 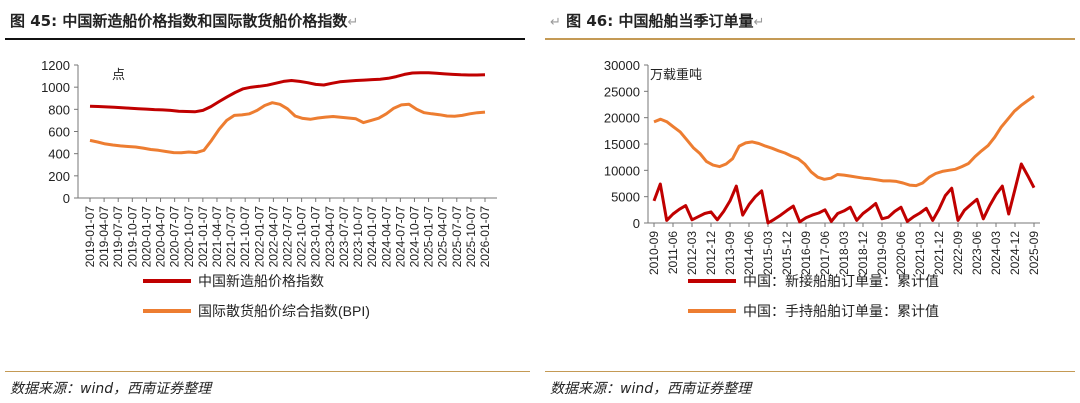 What do you see at coordinates (55, 65) in the screenshot?
I see `y-tick-label: 1200` at bounding box center [55, 65].